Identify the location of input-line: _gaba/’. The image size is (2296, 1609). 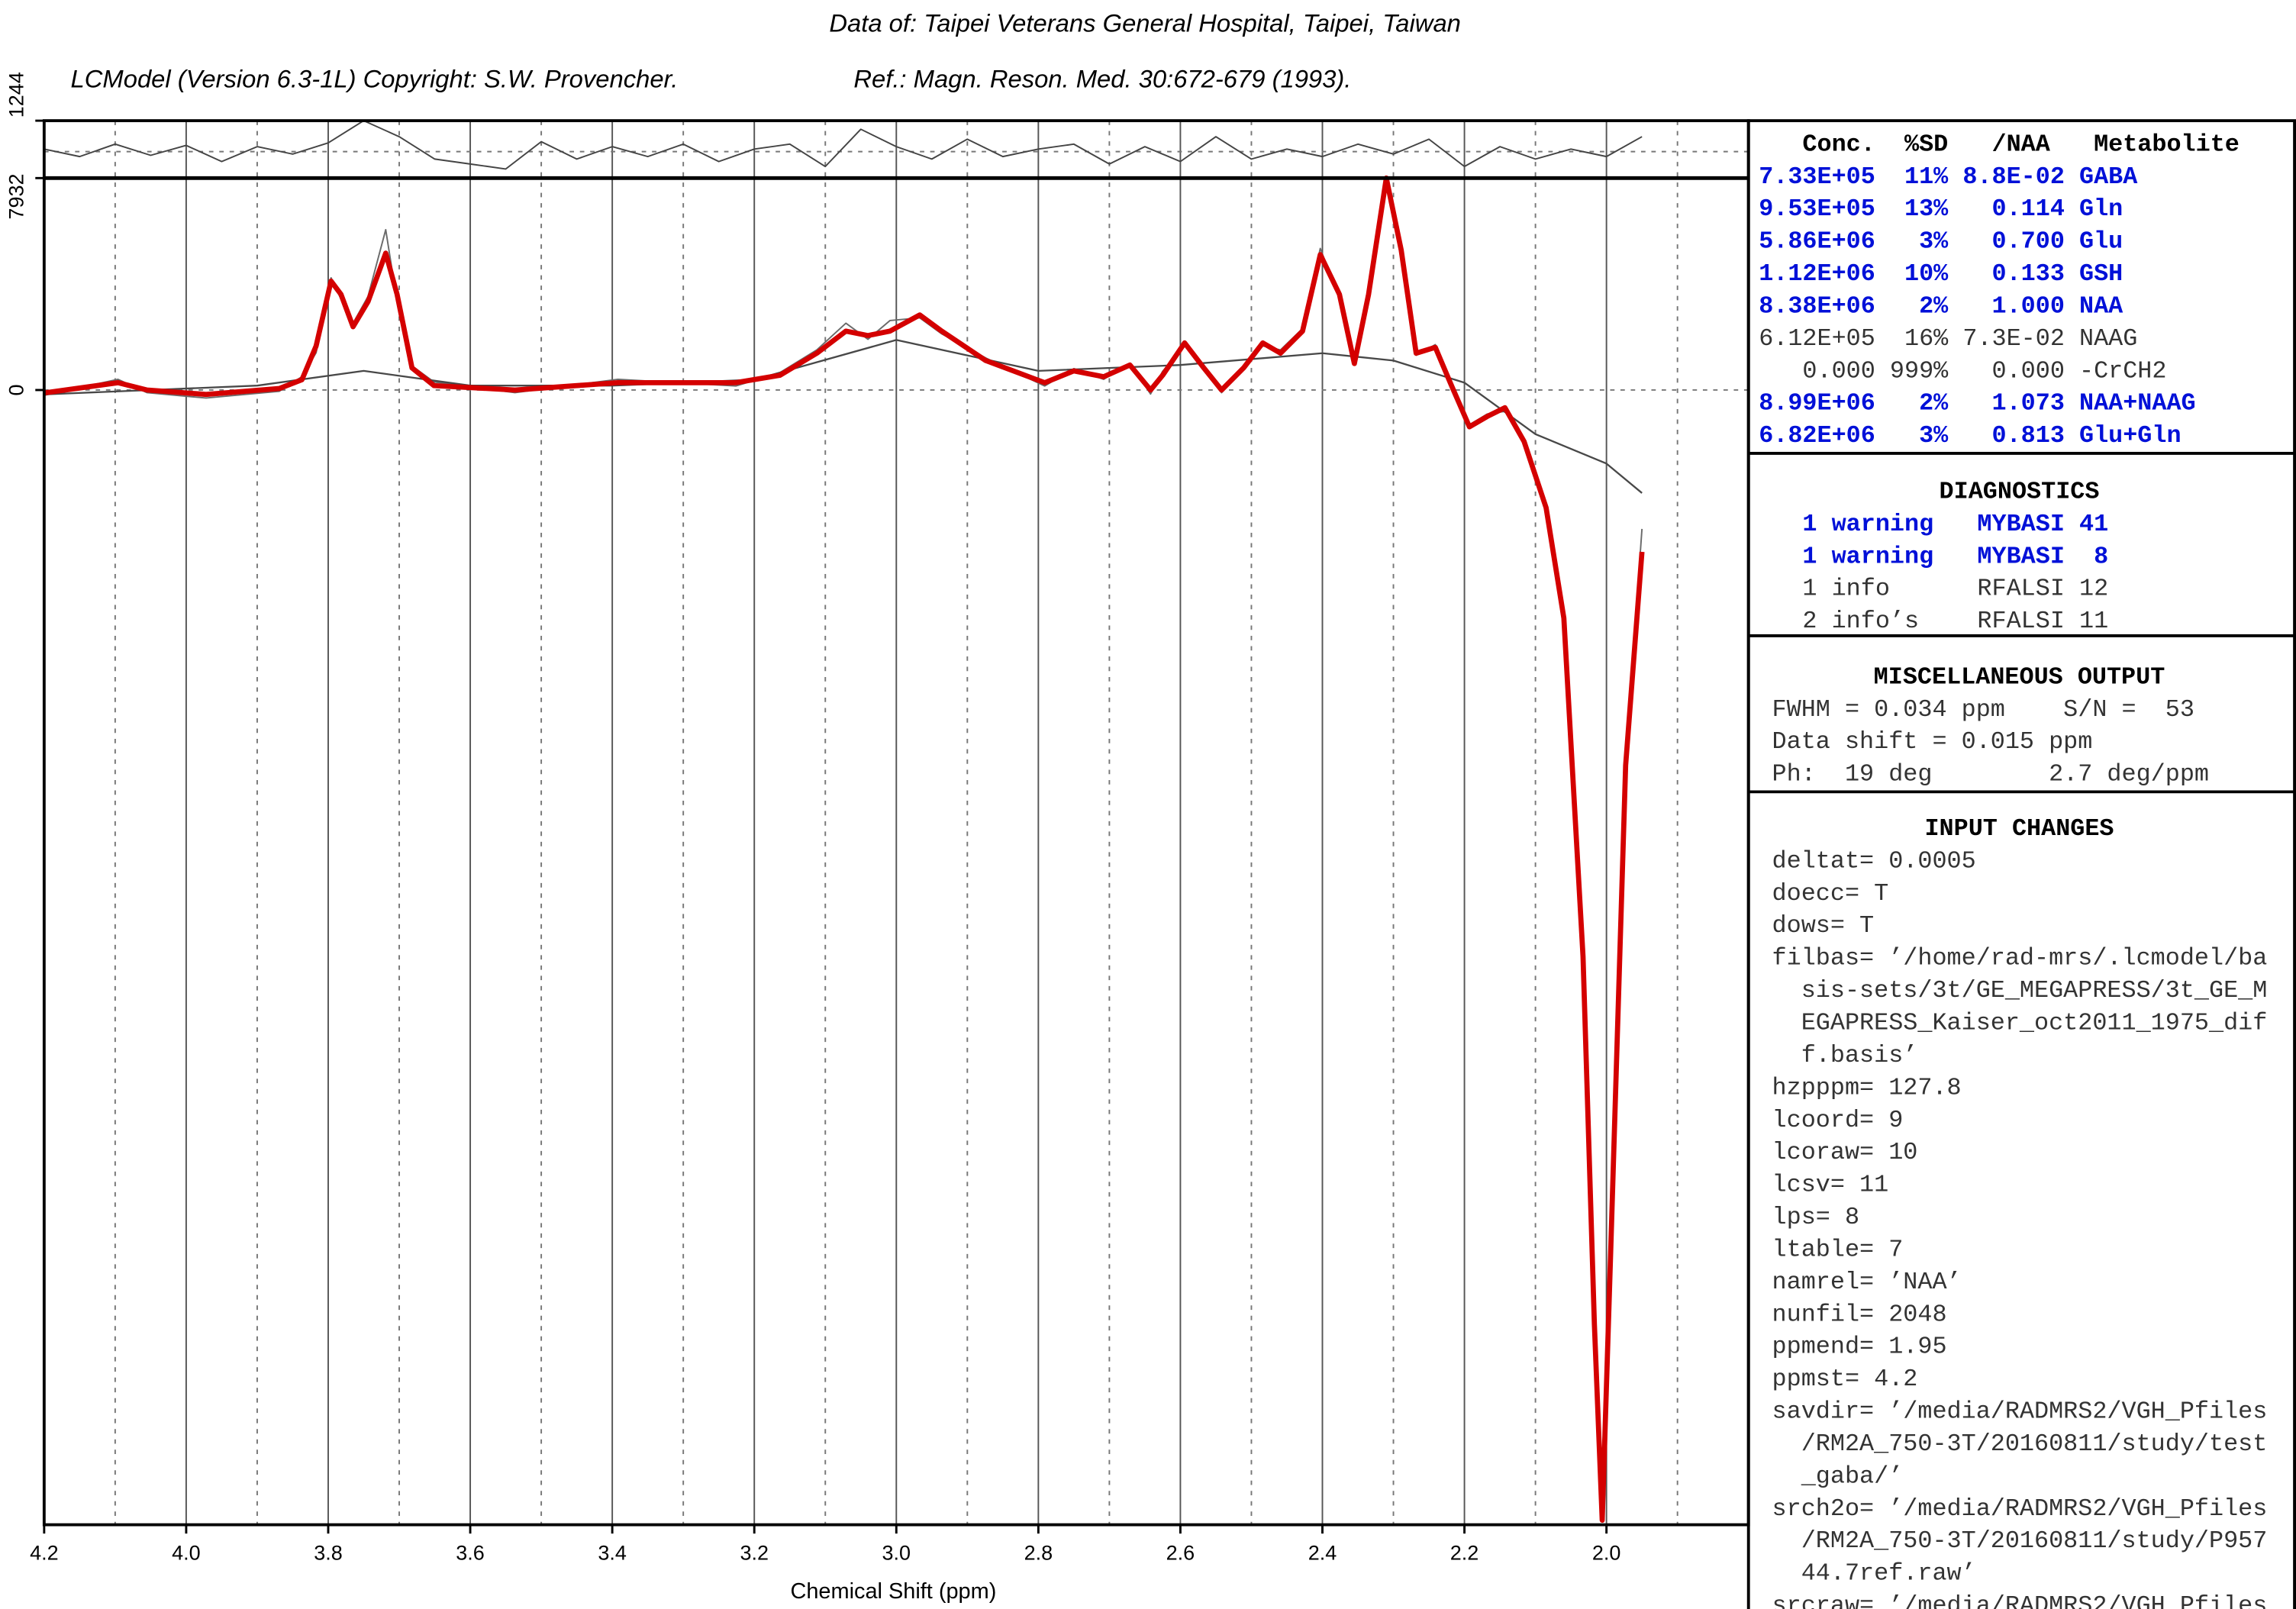
(1838, 1476).